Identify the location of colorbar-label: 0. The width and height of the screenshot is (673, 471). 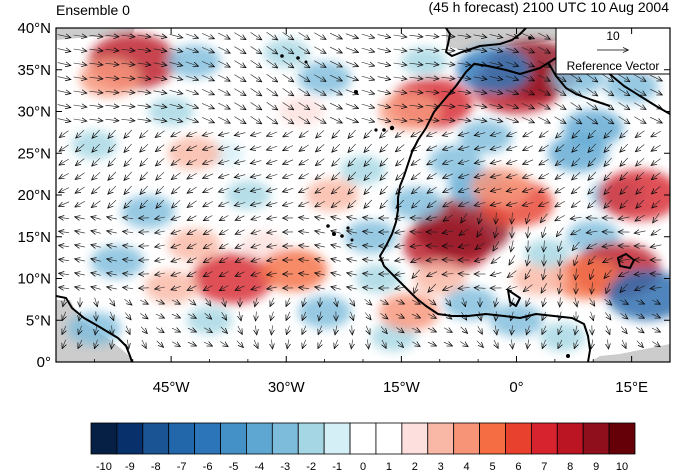
(363, 466).